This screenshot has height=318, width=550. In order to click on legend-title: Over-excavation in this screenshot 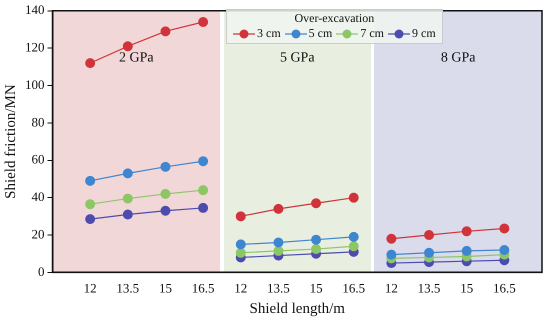, I will do `click(334, 18)`.